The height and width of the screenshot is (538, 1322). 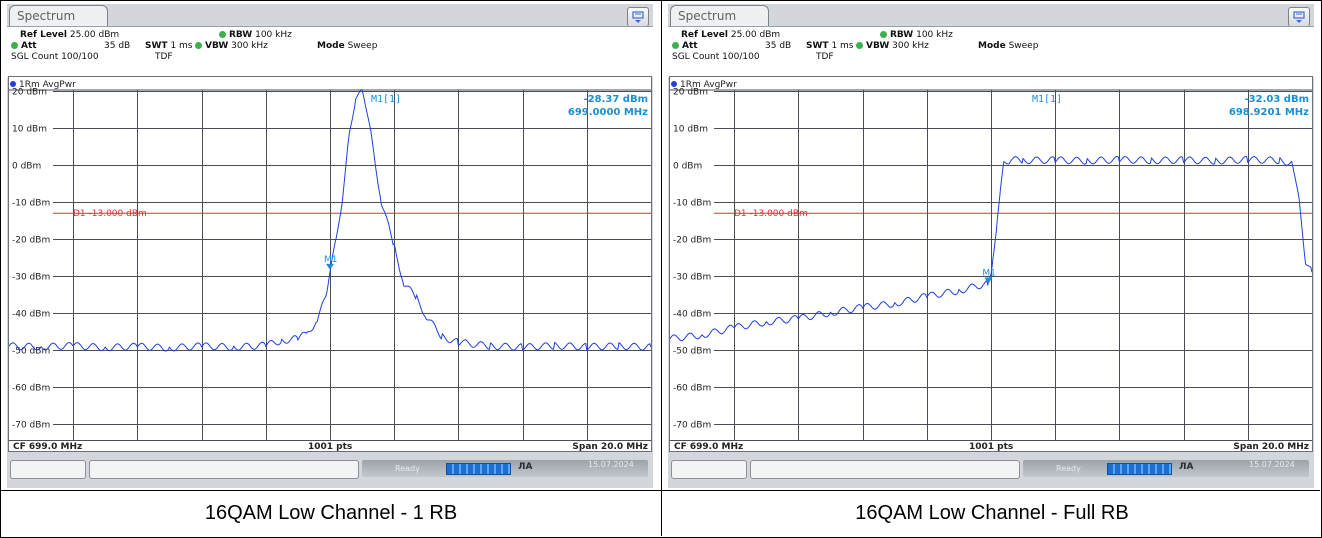 I want to click on caption-right: 16QAM Low Channel - Full RB, so click(x=992, y=513).